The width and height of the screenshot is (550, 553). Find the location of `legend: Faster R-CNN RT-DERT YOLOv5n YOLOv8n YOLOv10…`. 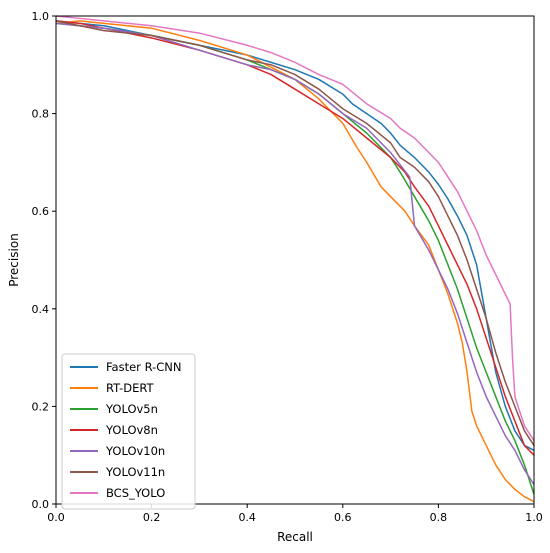

legend: Faster R-CNN RT-DERT YOLOv5n YOLOv8n YOLOv10… is located at coordinates (128, 431).